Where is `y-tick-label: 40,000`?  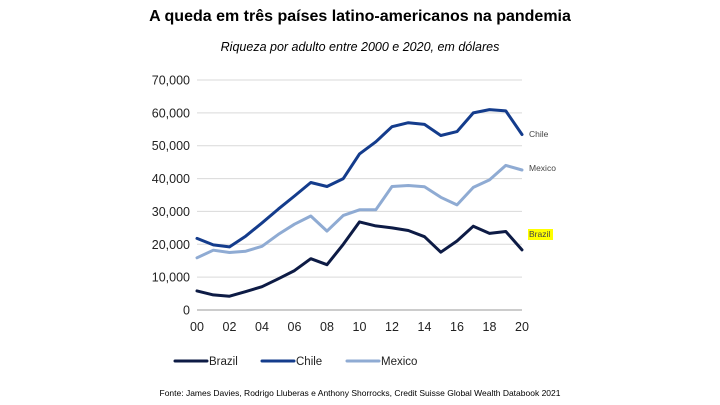 y-tick-label: 40,000 is located at coordinates (171, 179).